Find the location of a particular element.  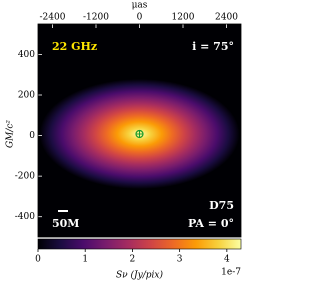

center-cross is located at coordinates (139, 134).